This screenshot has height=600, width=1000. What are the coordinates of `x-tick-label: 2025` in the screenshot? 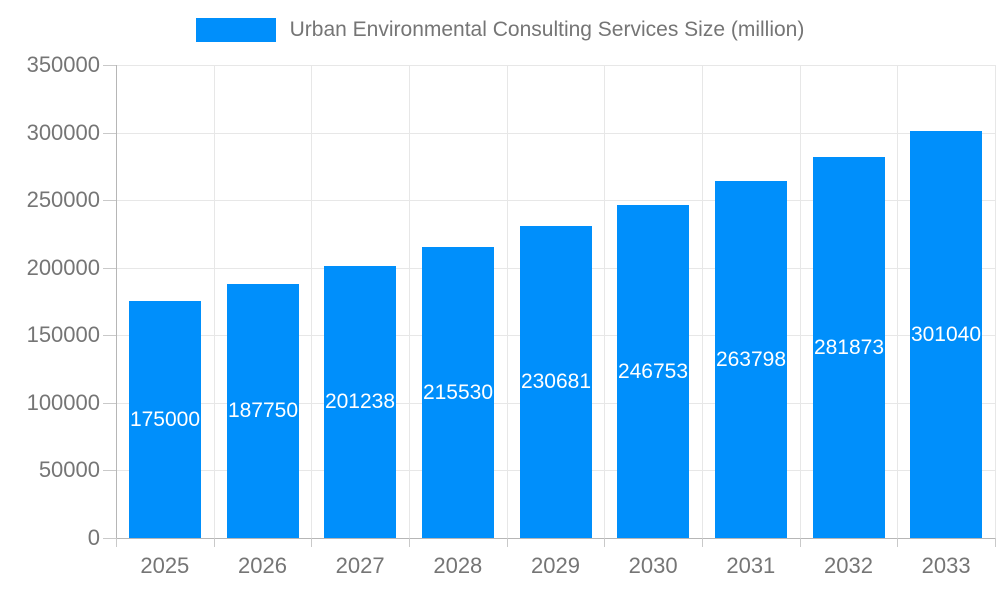 It's located at (165, 565).